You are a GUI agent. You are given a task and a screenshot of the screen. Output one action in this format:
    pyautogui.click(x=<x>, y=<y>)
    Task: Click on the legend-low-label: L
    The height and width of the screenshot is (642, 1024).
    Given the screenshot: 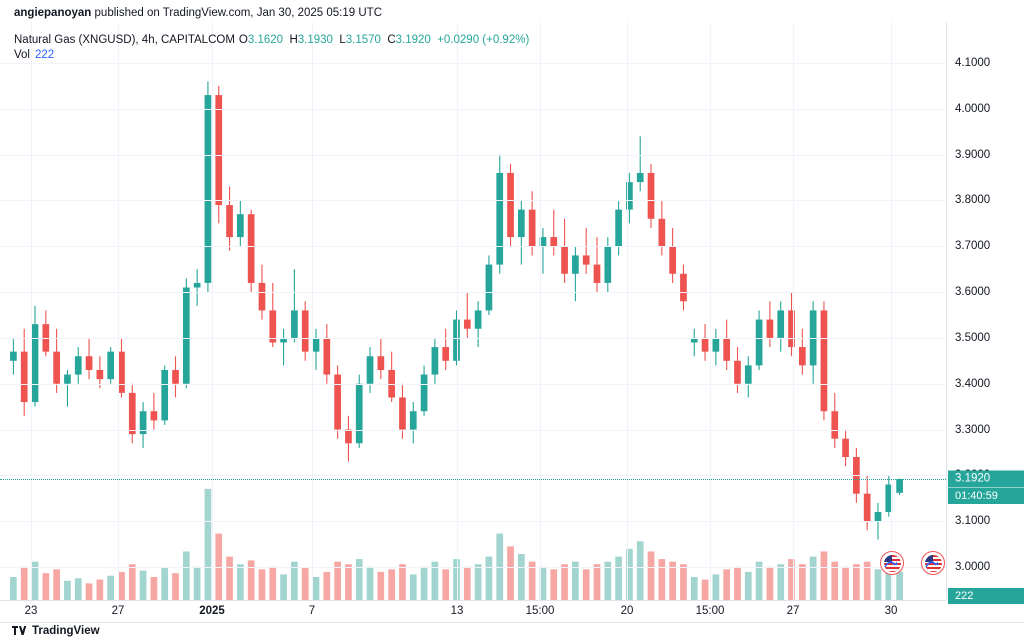 What is the action you would take?
    pyautogui.click(x=342, y=40)
    